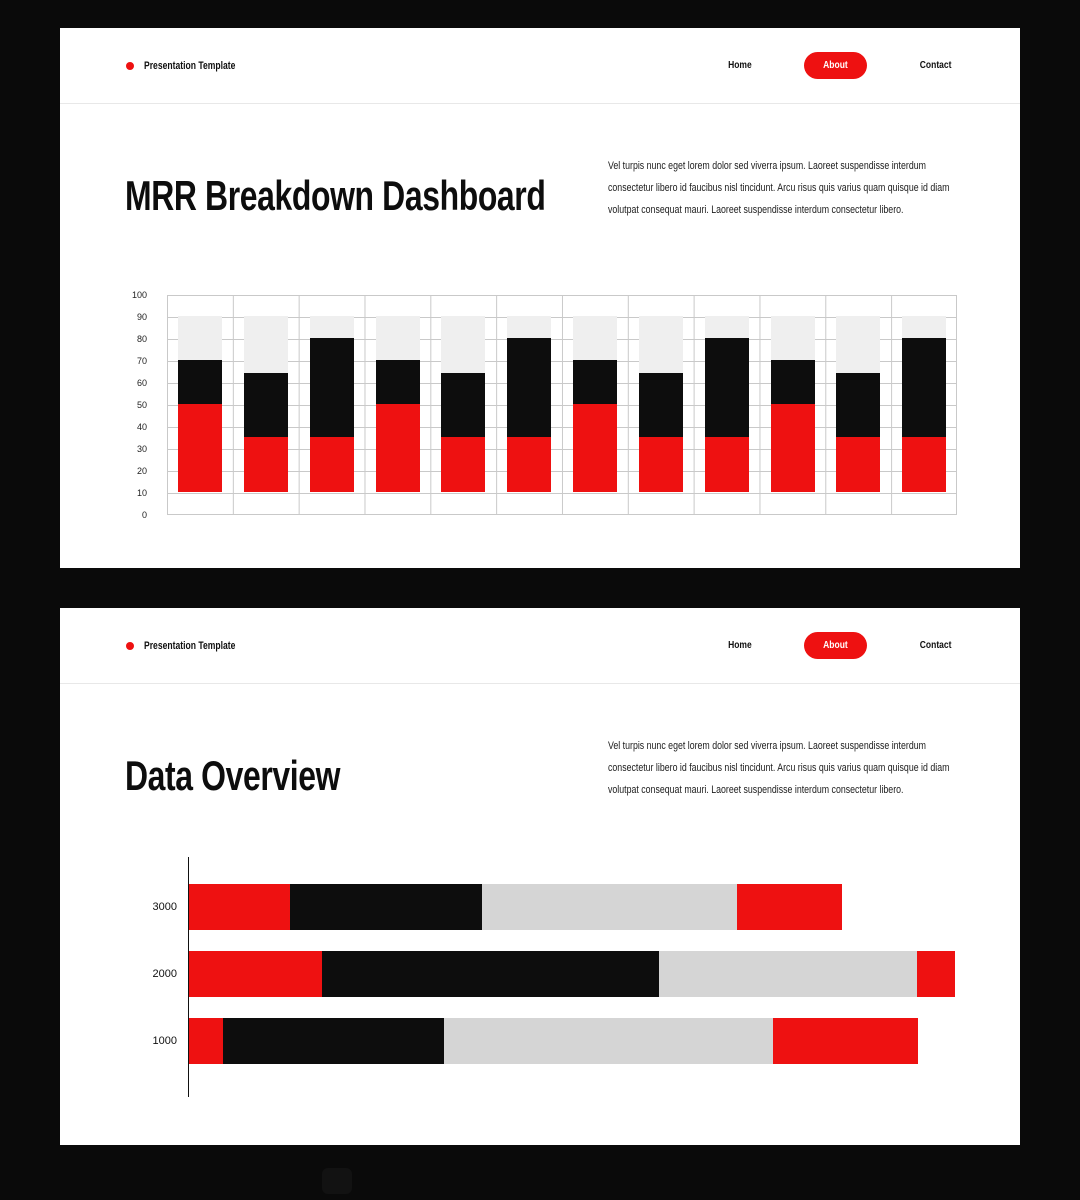 The height and width of the screenshot is (1200, 1080). What do you see at coordinates (164, 1041) in the screenshot?
I see `row-label: 1000` at bounding box center [164, 1041].